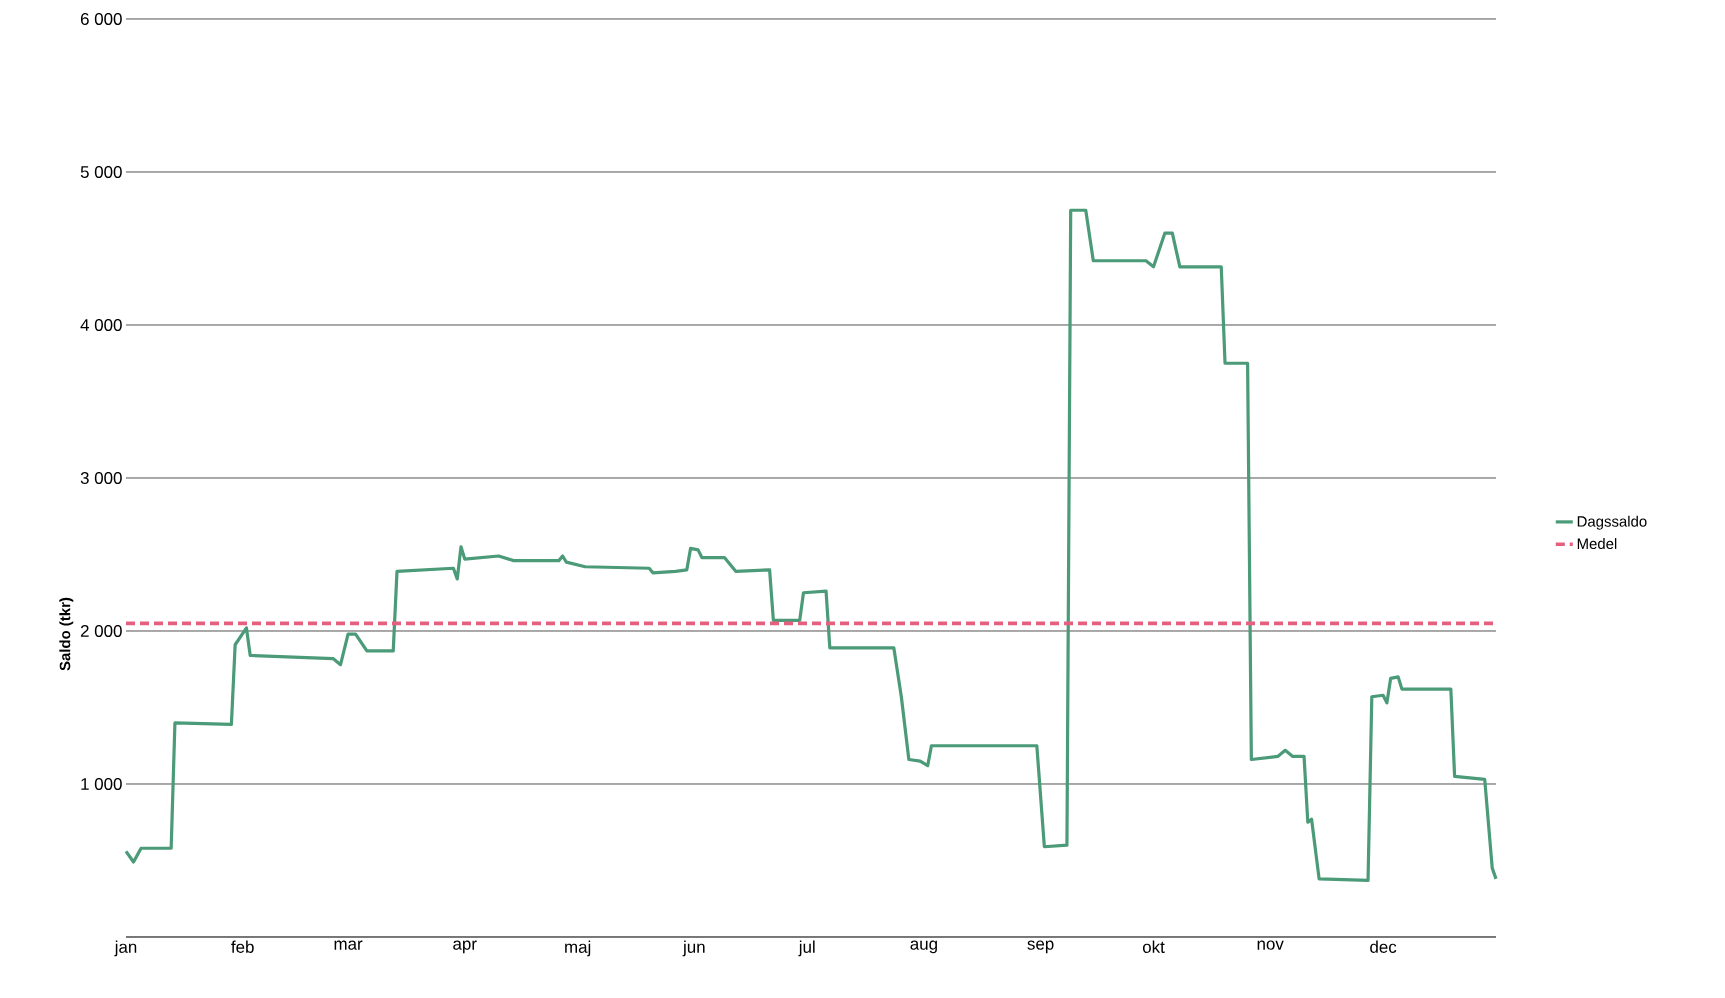  What do you see at coordinates (101, 477) in the screenshot?
I see `y-tick-label: 3 000` at bounding box center [101, 477].